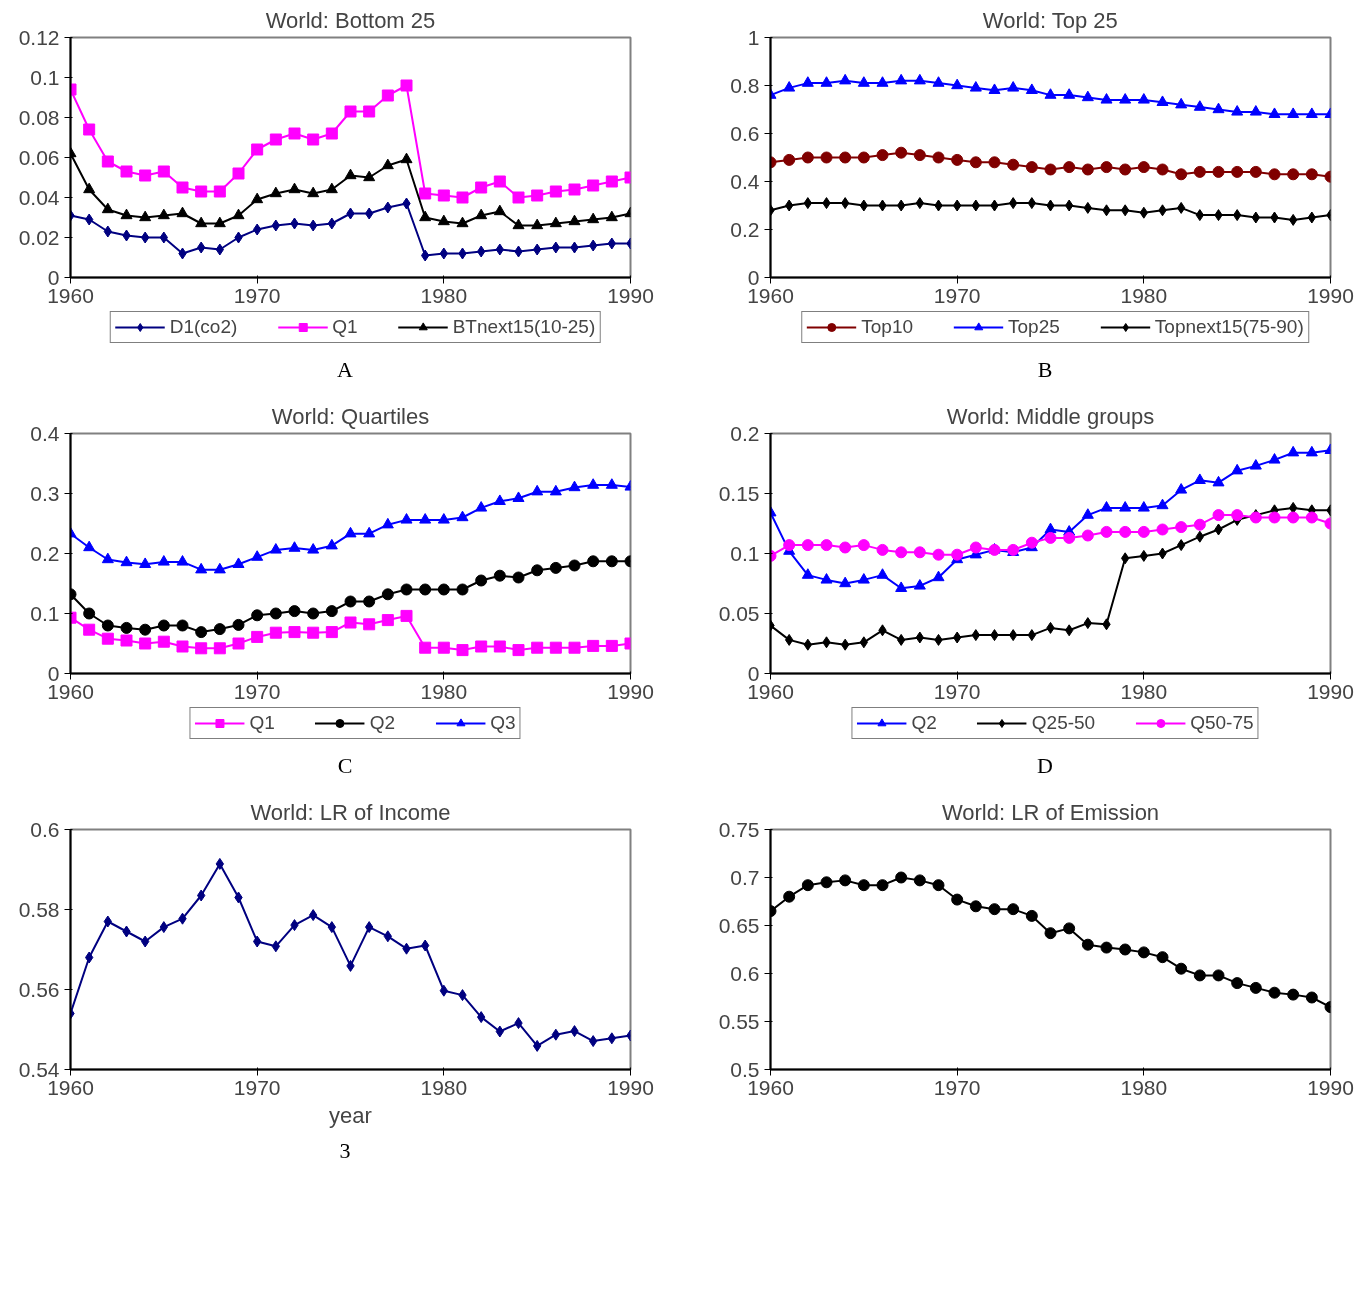 This screenshot has height=1306, width=1366. I want to click on text: A, so click(345, 370).